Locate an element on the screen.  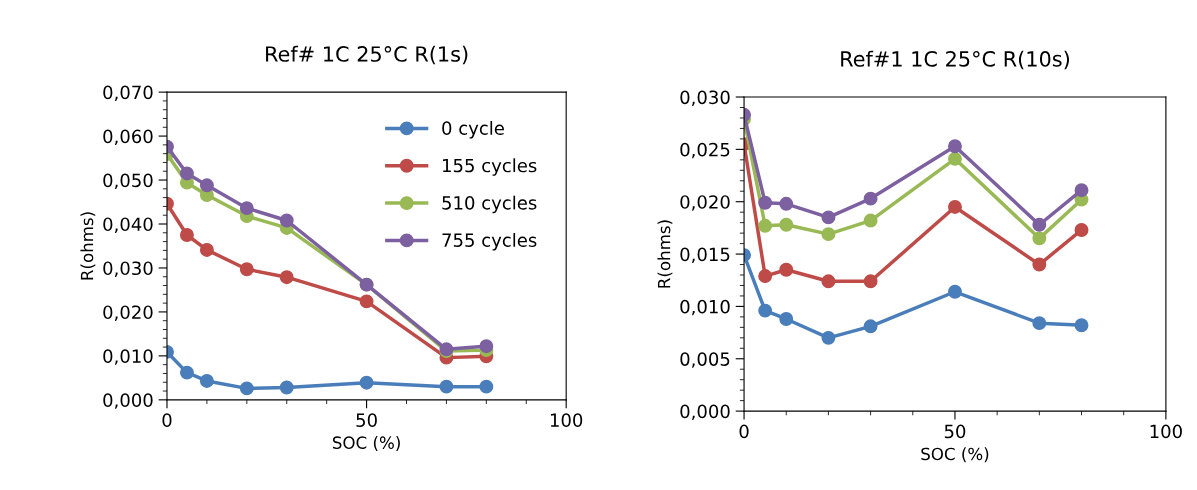
y-tick-label: 0,005 is located at coordinates (705, 360).